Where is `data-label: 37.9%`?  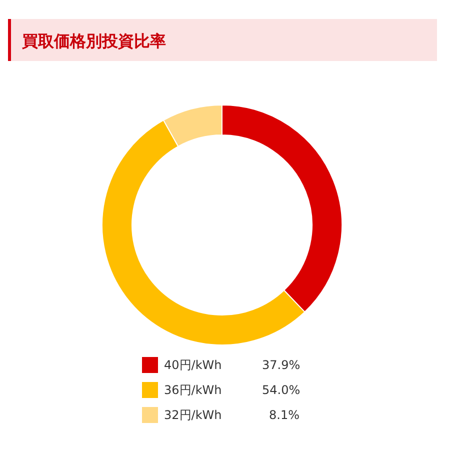 data-label: 37.9% is located at coordinates (281, 365).